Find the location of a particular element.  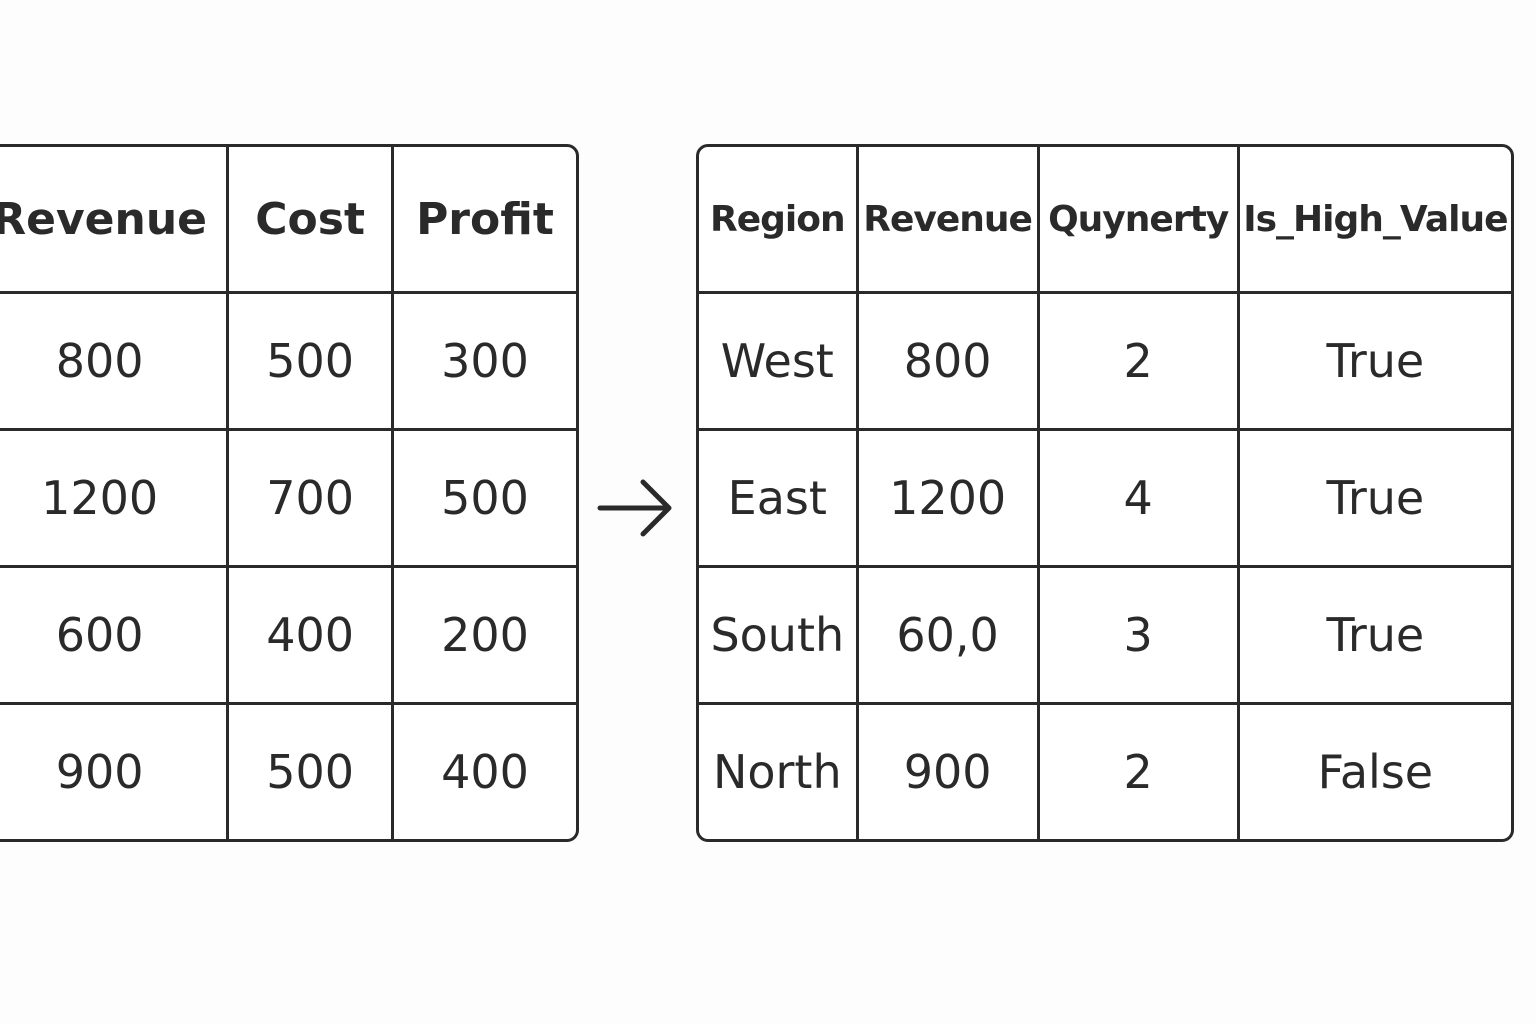

table-cell: 60,0 is located at coordinates (949, 636).